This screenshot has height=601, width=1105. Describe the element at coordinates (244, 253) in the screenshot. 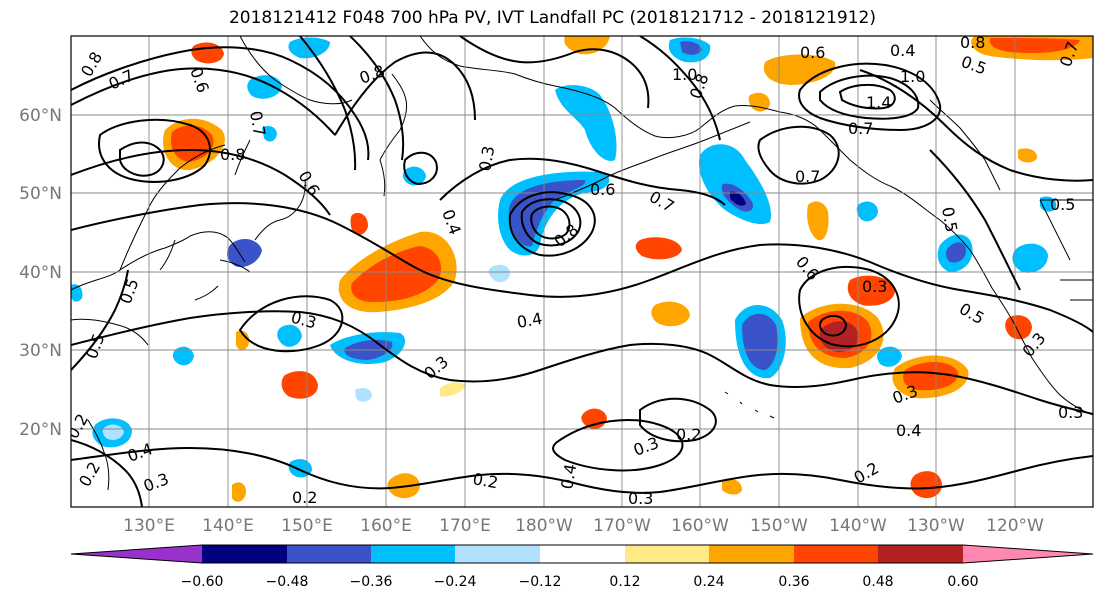

I see `fill-neg-140e-38n` at that location.